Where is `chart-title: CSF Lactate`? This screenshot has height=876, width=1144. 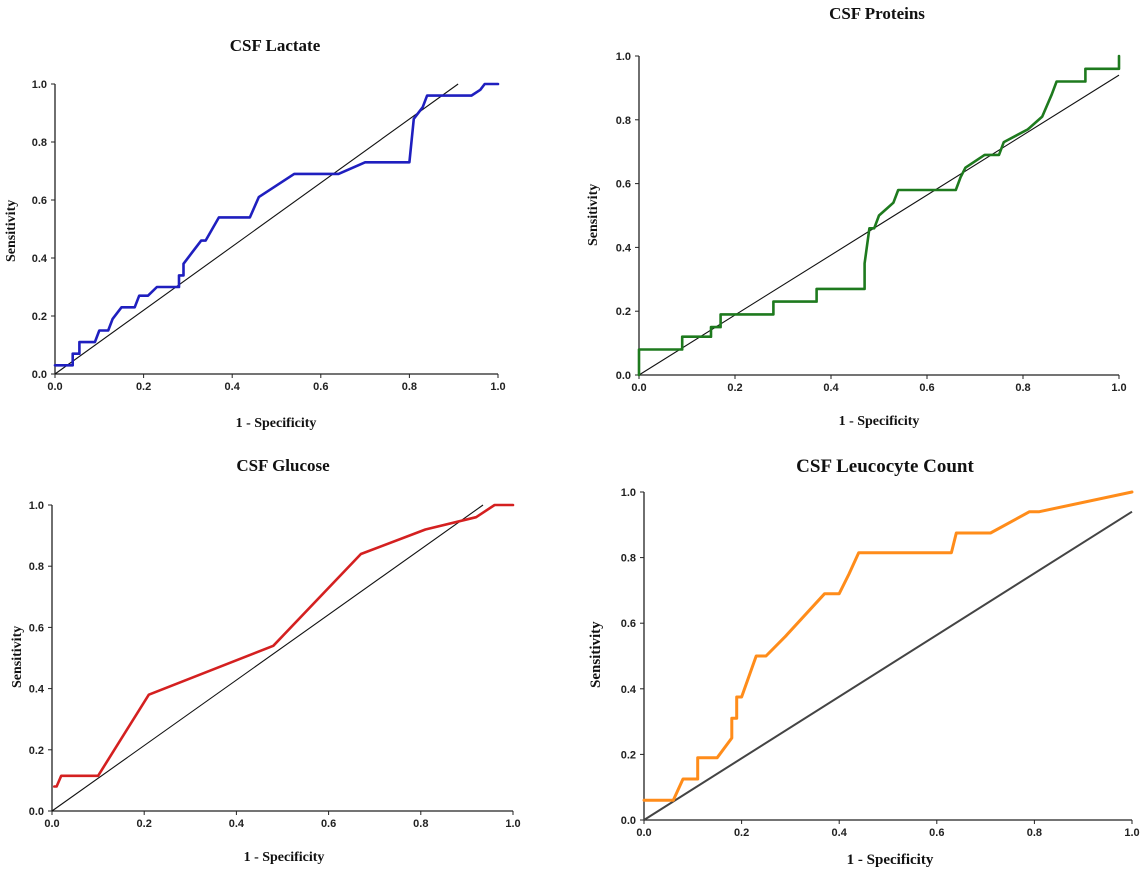 chart-title: CSF Lactate is located at coordinates (275, 45).